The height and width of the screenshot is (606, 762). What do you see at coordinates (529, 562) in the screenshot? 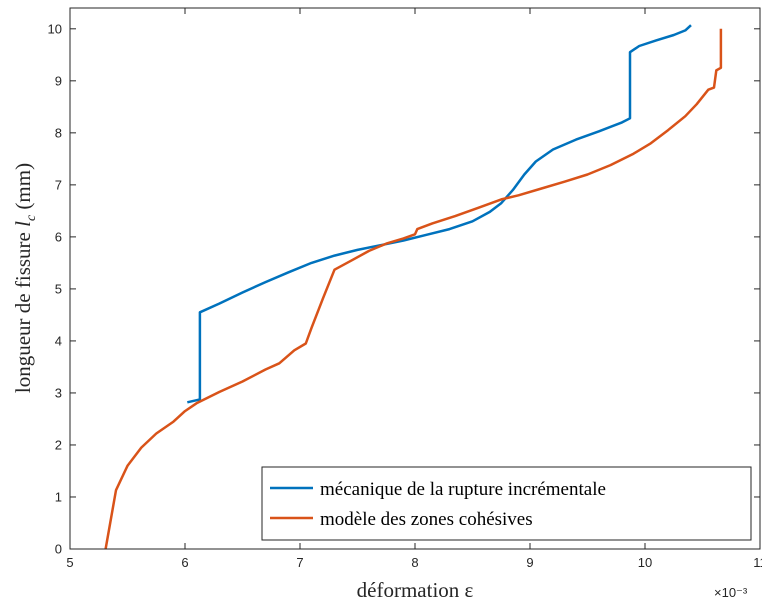
I see `x-tick-label: 9` at bounding box center [529, 562].